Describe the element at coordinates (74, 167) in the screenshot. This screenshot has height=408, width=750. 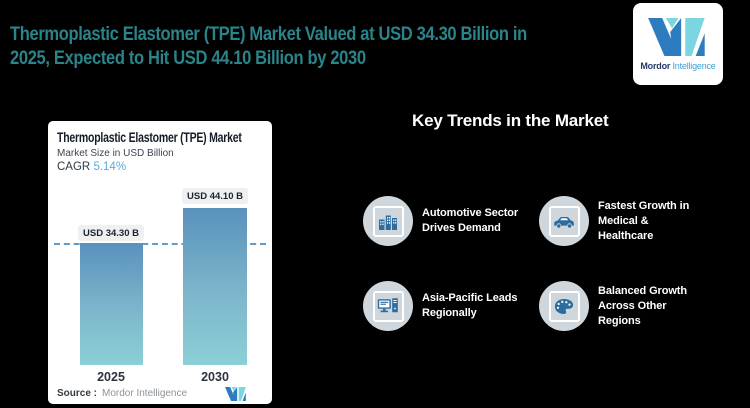
I see `cagr-label: CAGR` at that location.